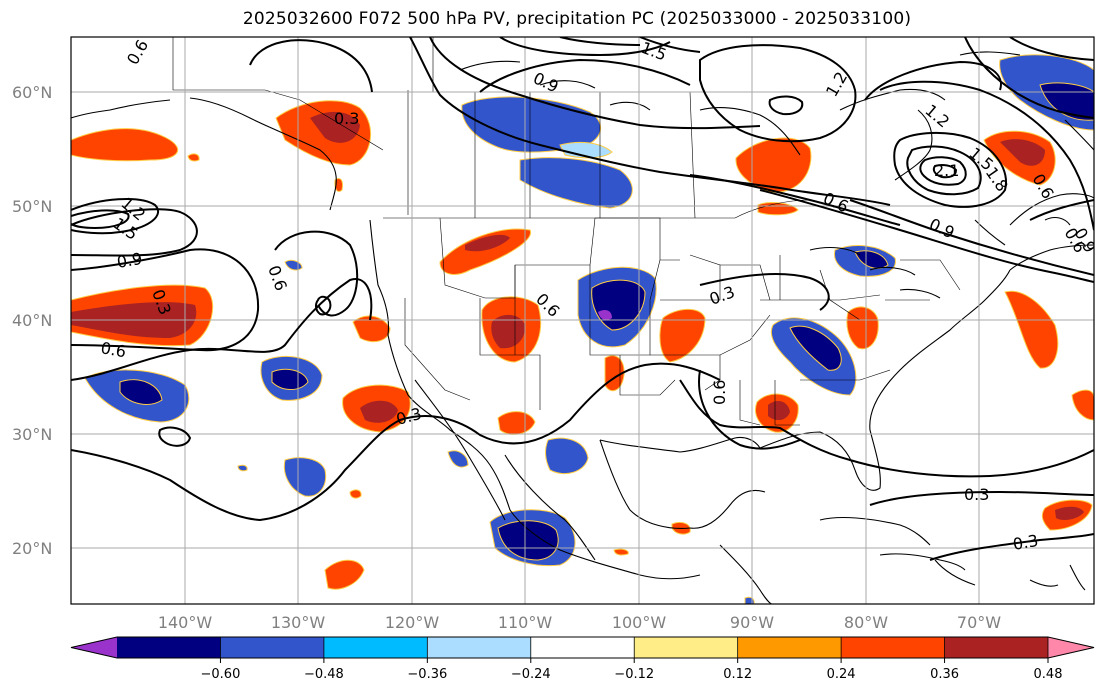 The height and width of the screenshot is (698, 1105). What do you see at coordinates (185, 622) in the screenshot?
I see `lon-label: 140°W` at bounding box center [185, 622].